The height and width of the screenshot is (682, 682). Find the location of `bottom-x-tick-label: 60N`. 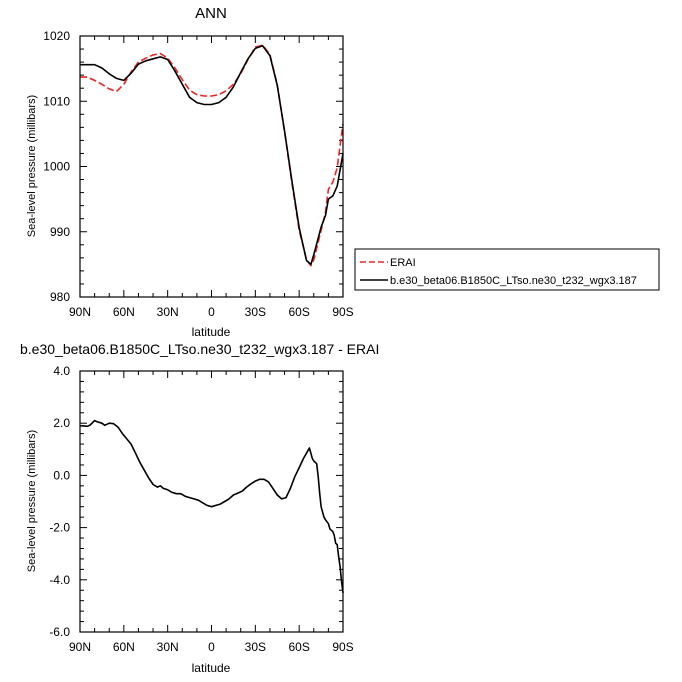

bottom-x-tick-label: 60N is located at coordinates (124, 647).